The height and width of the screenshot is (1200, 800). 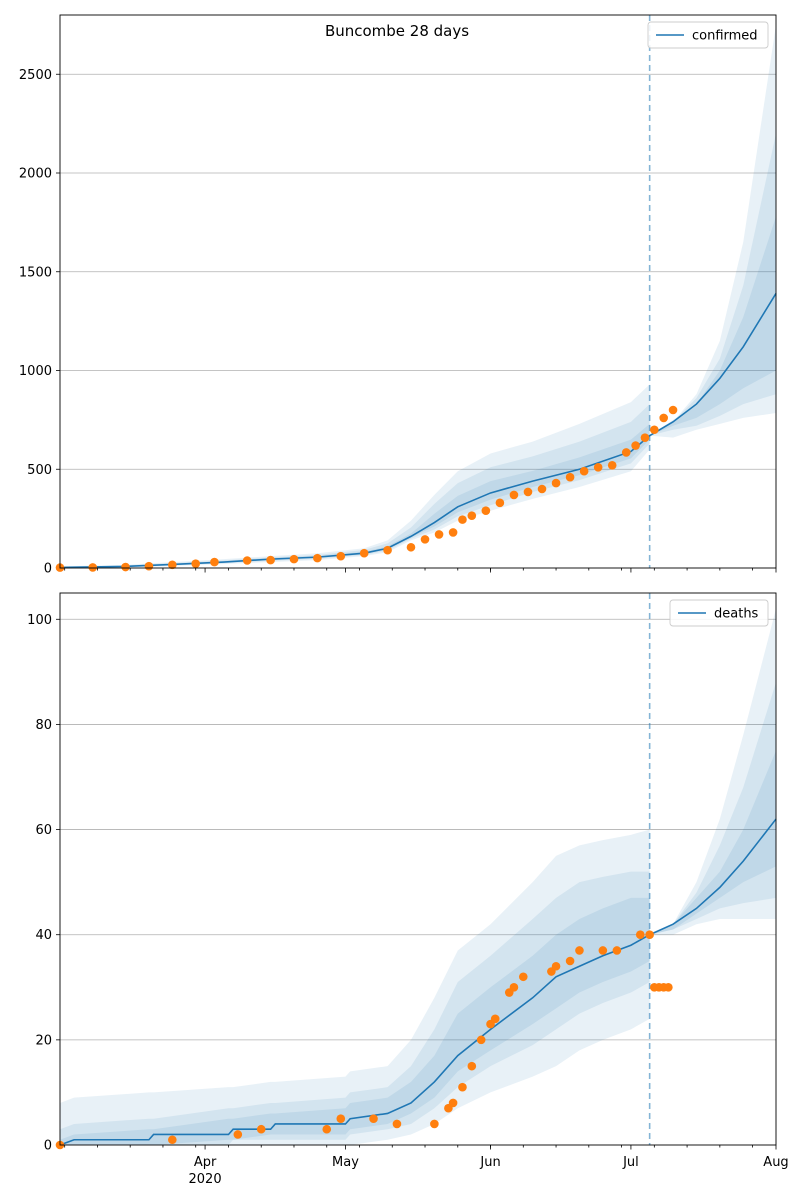 What do you see at coordinates (775, 1162) in the screenshot?
I see `x-tick-label: Aug` at bounding box center [775, 1162].